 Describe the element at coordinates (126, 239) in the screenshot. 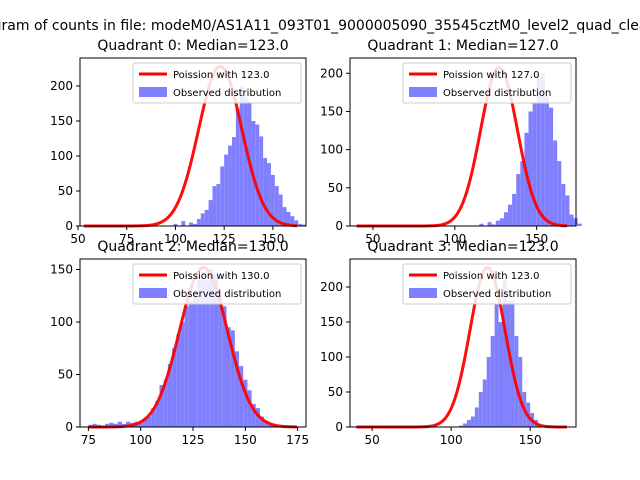

I see `x-tick-label: 75` at that location.